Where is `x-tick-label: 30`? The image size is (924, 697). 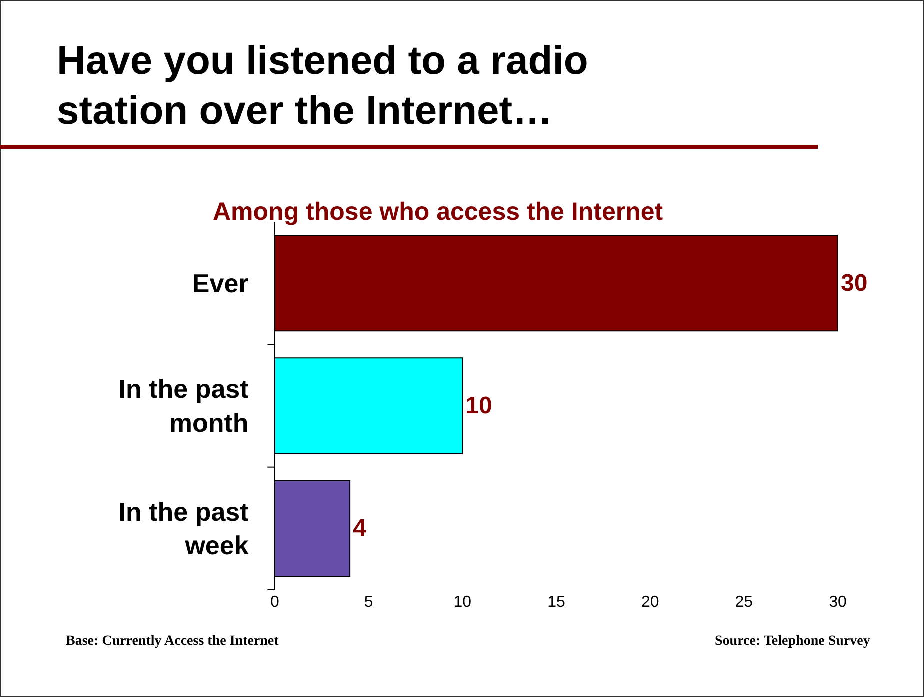
x-tick-label: 30 is located at coordinates (838, 602).